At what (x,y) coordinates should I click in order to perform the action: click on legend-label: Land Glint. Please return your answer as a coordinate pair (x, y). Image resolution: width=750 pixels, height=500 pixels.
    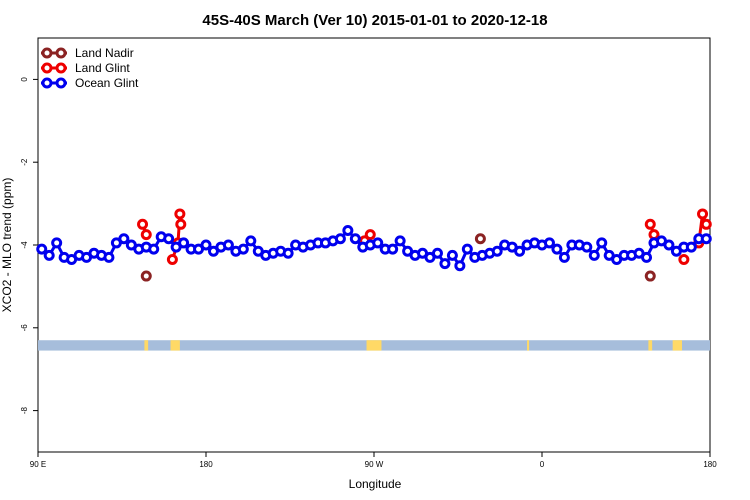
    Looking at the image, I should click on (102, 68).